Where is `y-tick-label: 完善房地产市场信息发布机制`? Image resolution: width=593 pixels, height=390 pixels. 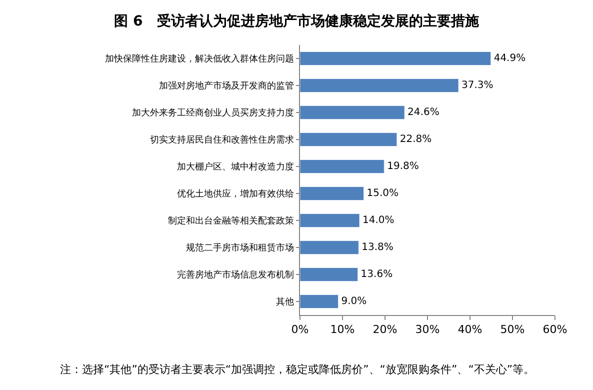
y-tick-label: 完善房地产市场信息发布机制 is located at coordinates (235, 275).